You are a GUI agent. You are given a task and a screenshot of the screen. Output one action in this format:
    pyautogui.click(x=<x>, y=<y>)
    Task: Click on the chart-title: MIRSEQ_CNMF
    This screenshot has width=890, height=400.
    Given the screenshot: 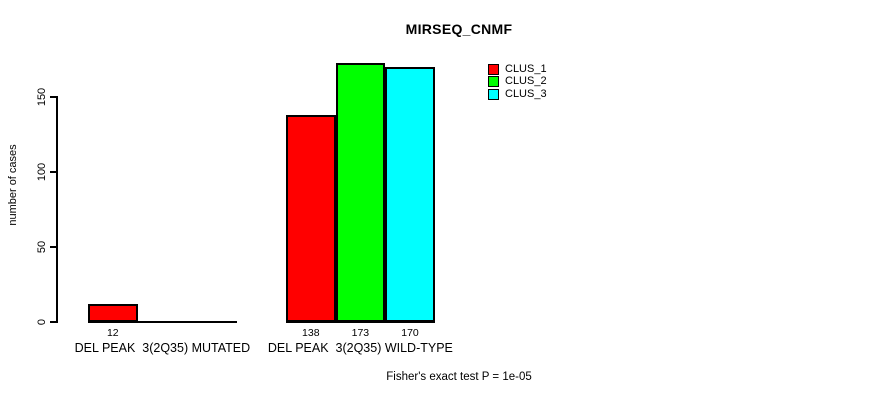 What is the action you would take?
    pyautogui.click(x=459, y=29)
    